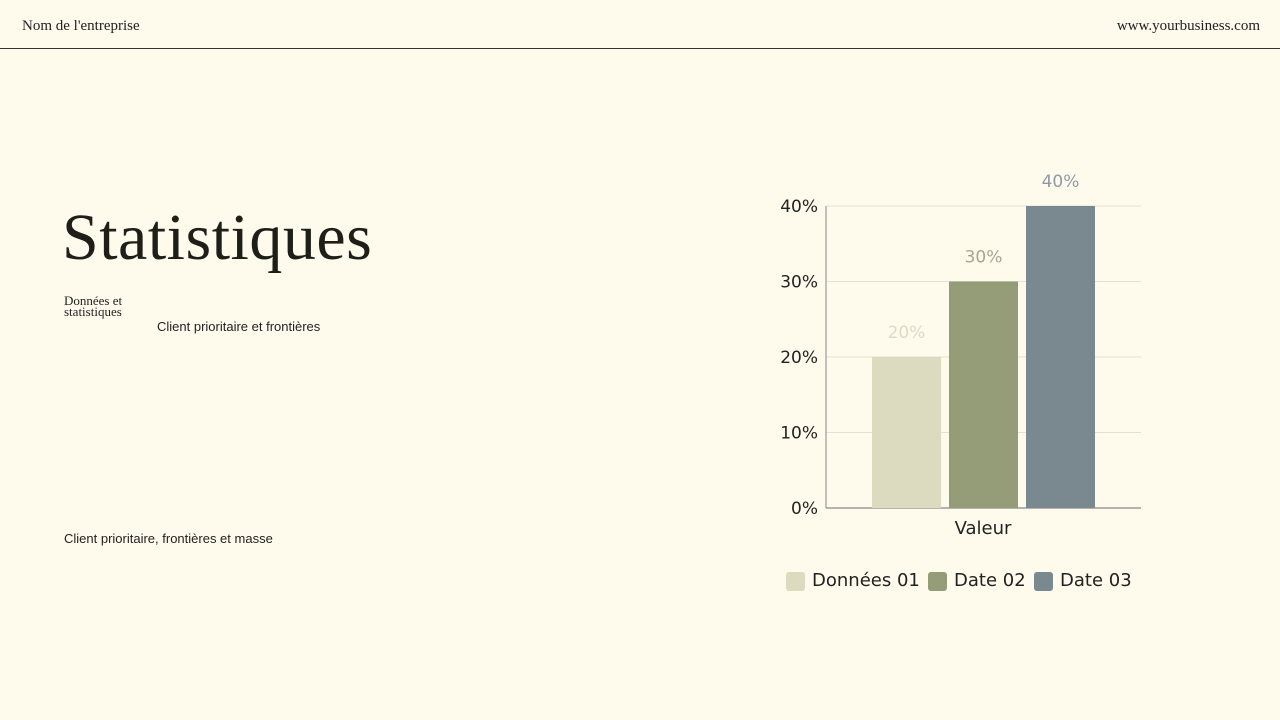 The width and height of the screenshot is (1280, 720). I want to click on data-label: 30%, so click(984, 258).